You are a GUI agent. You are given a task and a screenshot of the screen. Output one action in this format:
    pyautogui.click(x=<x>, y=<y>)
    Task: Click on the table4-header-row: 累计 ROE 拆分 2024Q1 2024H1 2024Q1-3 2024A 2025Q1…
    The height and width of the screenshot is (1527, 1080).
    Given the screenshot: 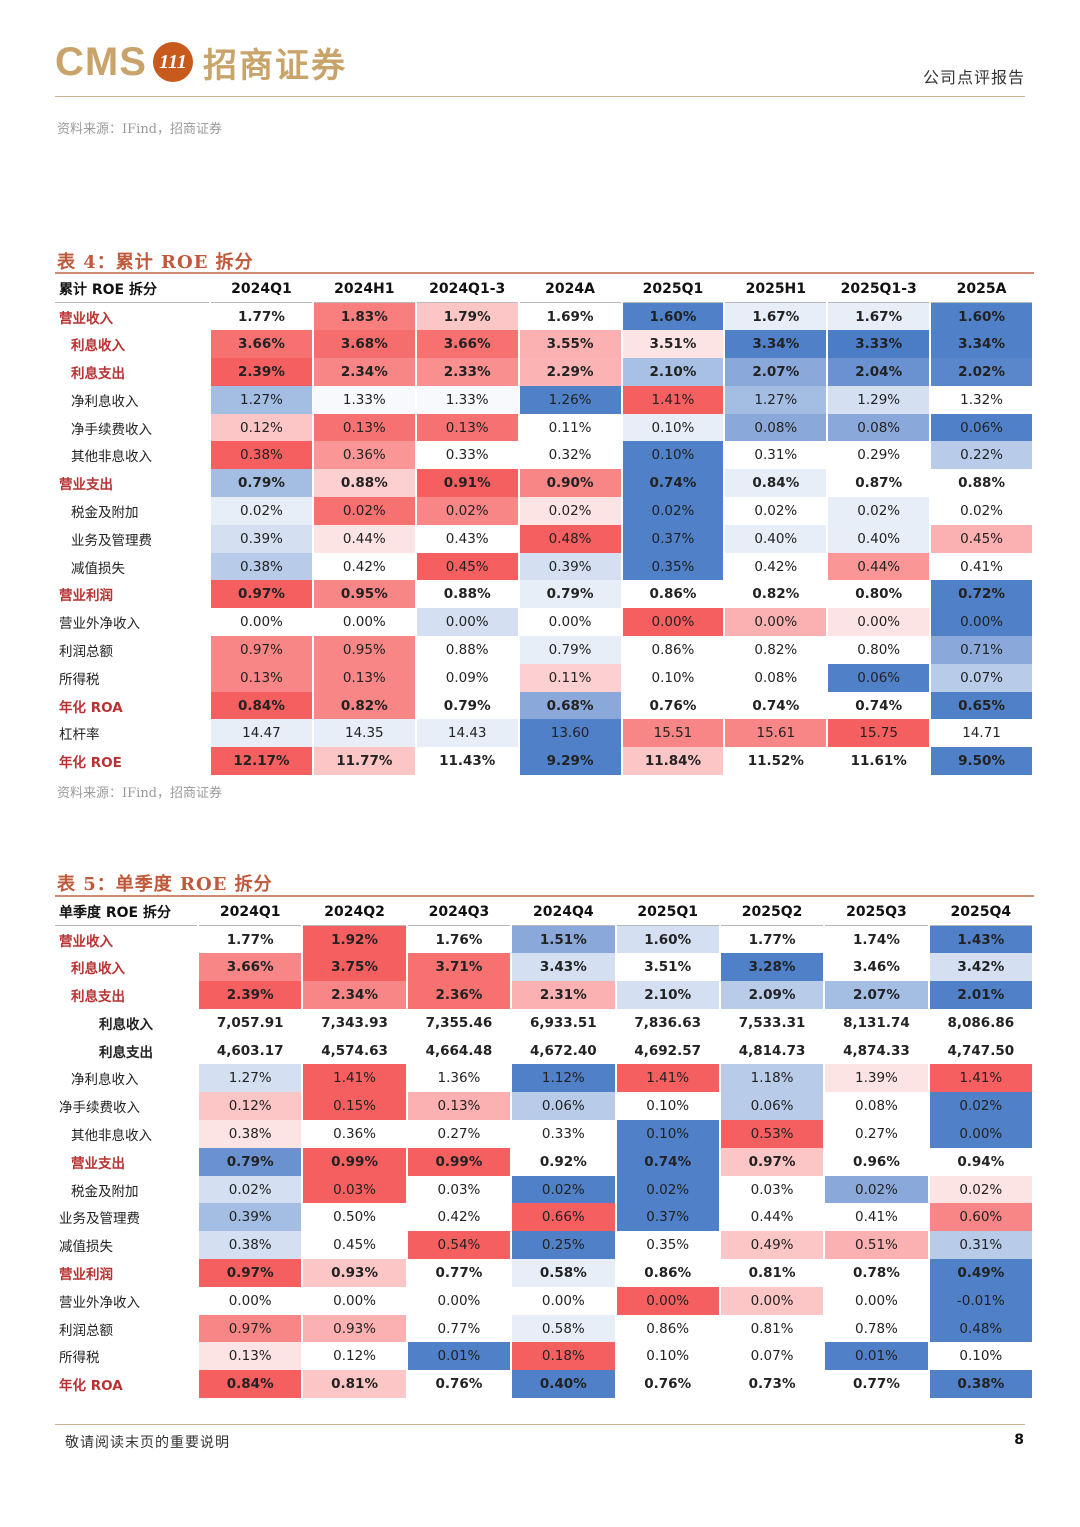 What is the action you would take?
    pyautogui.click(x=544, y=289)
    